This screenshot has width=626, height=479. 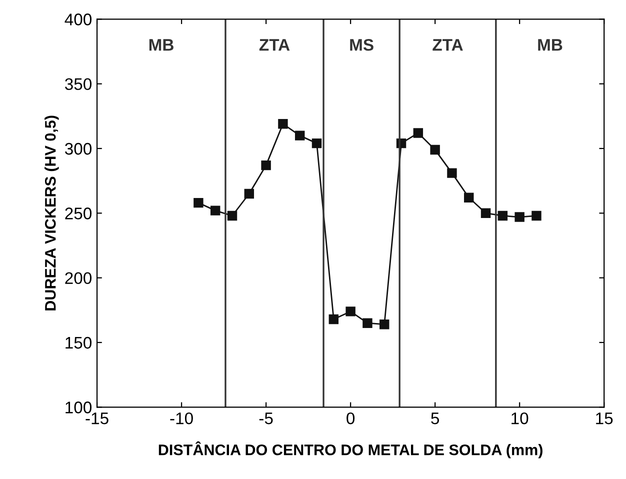 What do you see at coordinates (78, 20) in the screenshot?
I see `y-tick-label: 400` at bounding box center [78, 20].